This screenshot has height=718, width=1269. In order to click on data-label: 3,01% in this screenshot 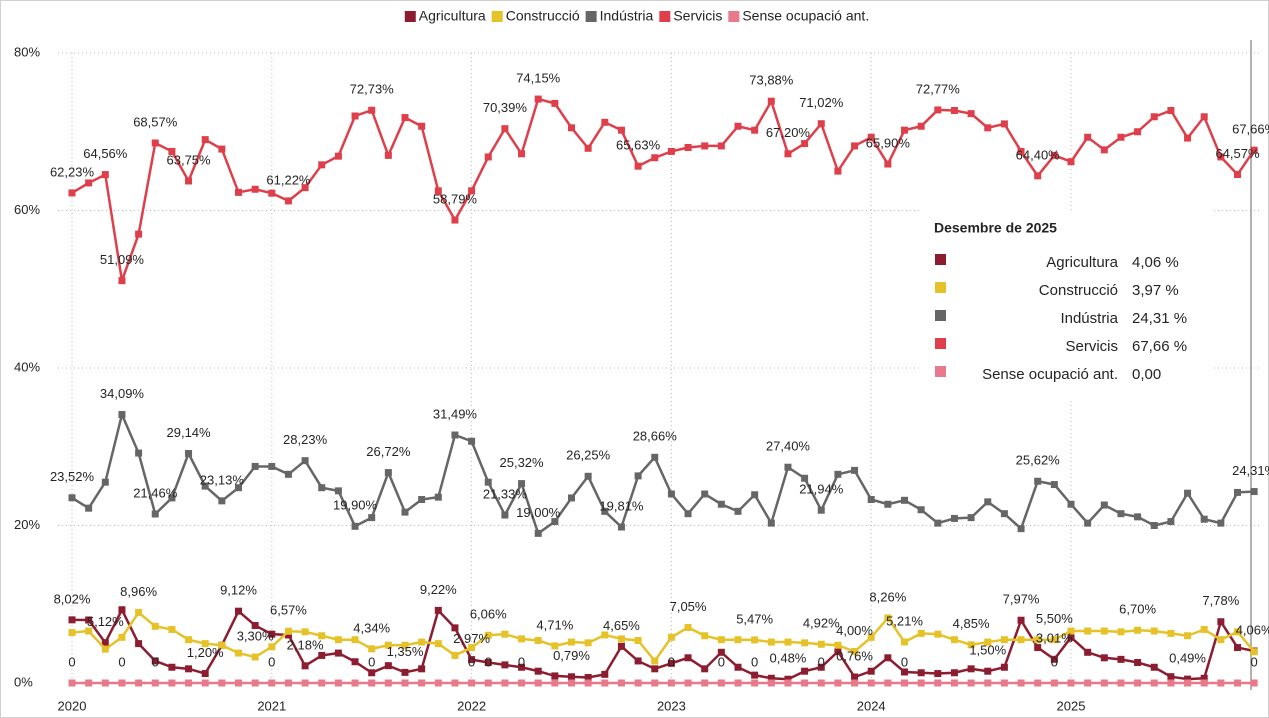, I will do `click(1054, 638)`.